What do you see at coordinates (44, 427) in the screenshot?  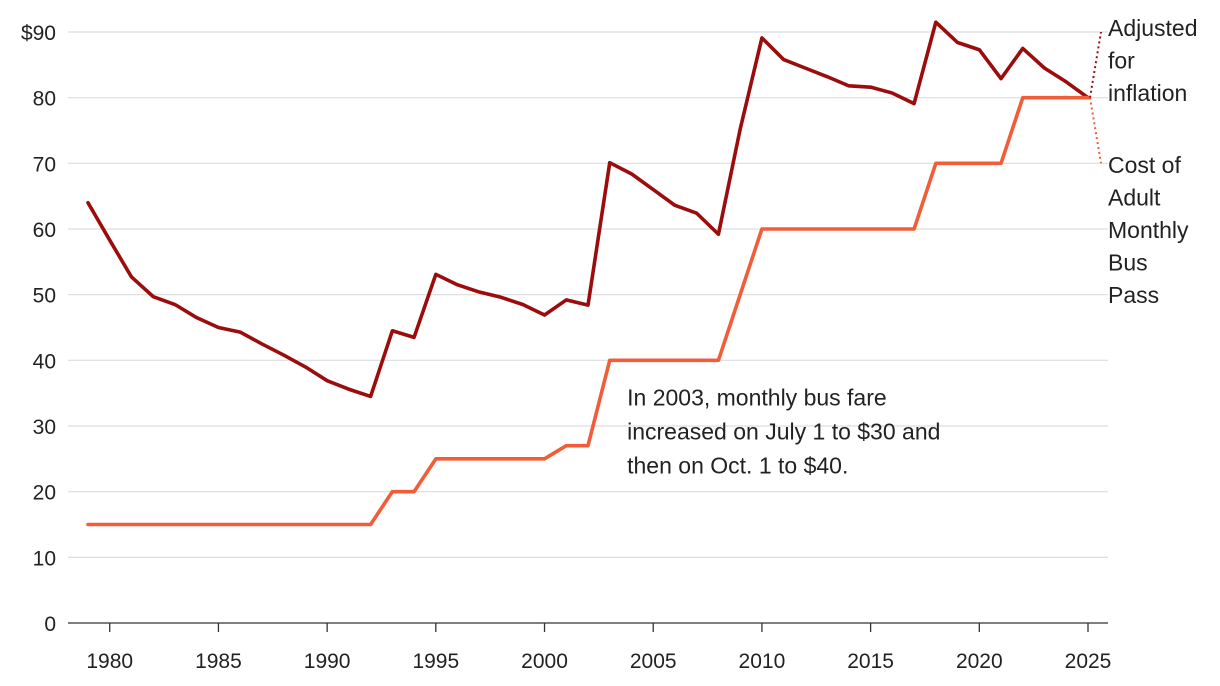 I see `y-tick-label-3: 30` at bounding box center [44, 427].